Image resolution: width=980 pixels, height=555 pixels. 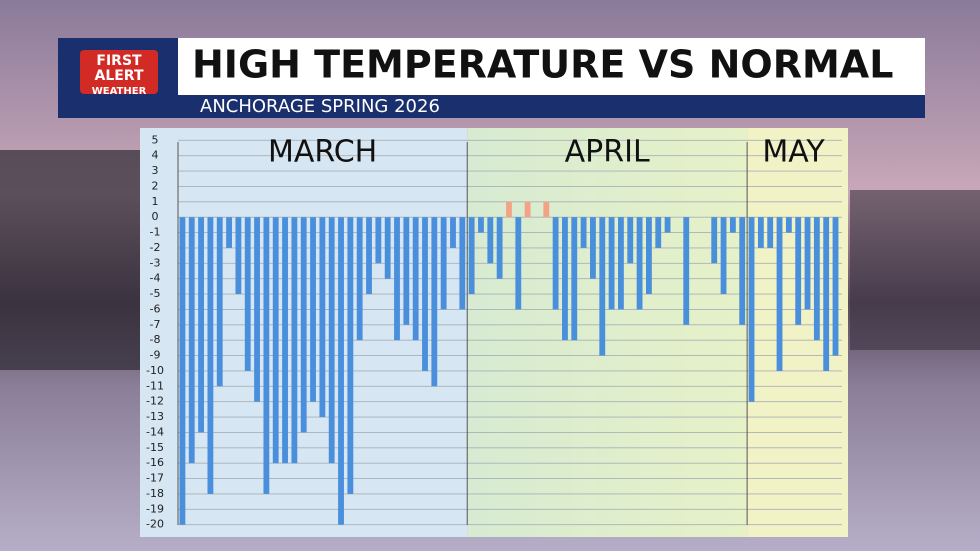 I want to click on y-tick-label: 2, so click(x=155, y=185).